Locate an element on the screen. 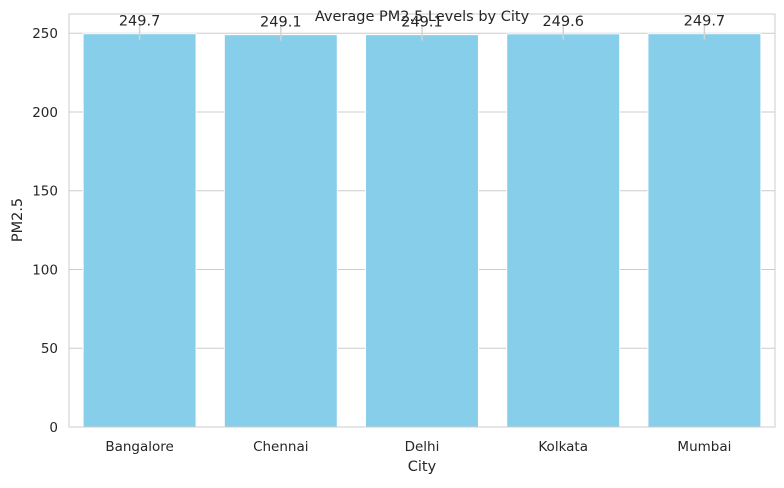  y-tick-label: 100 is located at coordinates (45, 270).